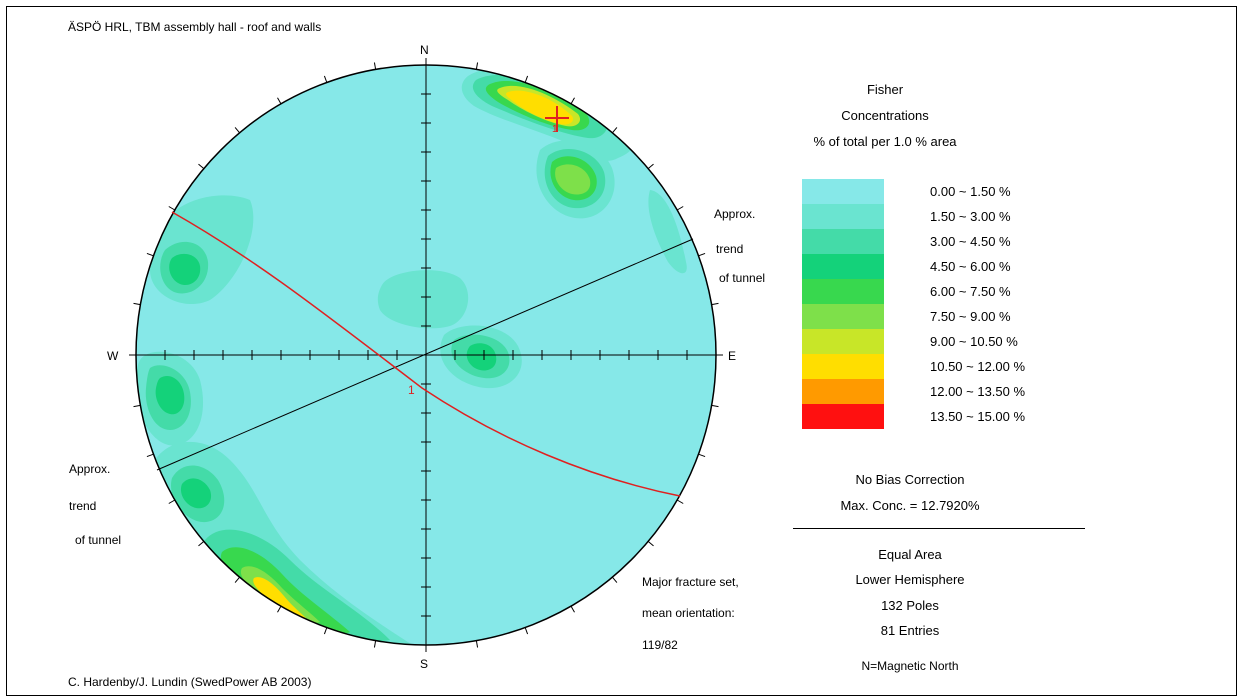 This screenshot has width=1245, height=700. What do you see at coordinates (970, 291) in the screenshot?
I see `legend-label: 6.00 ~ 7.50 %` at bounding box center [970, 291].